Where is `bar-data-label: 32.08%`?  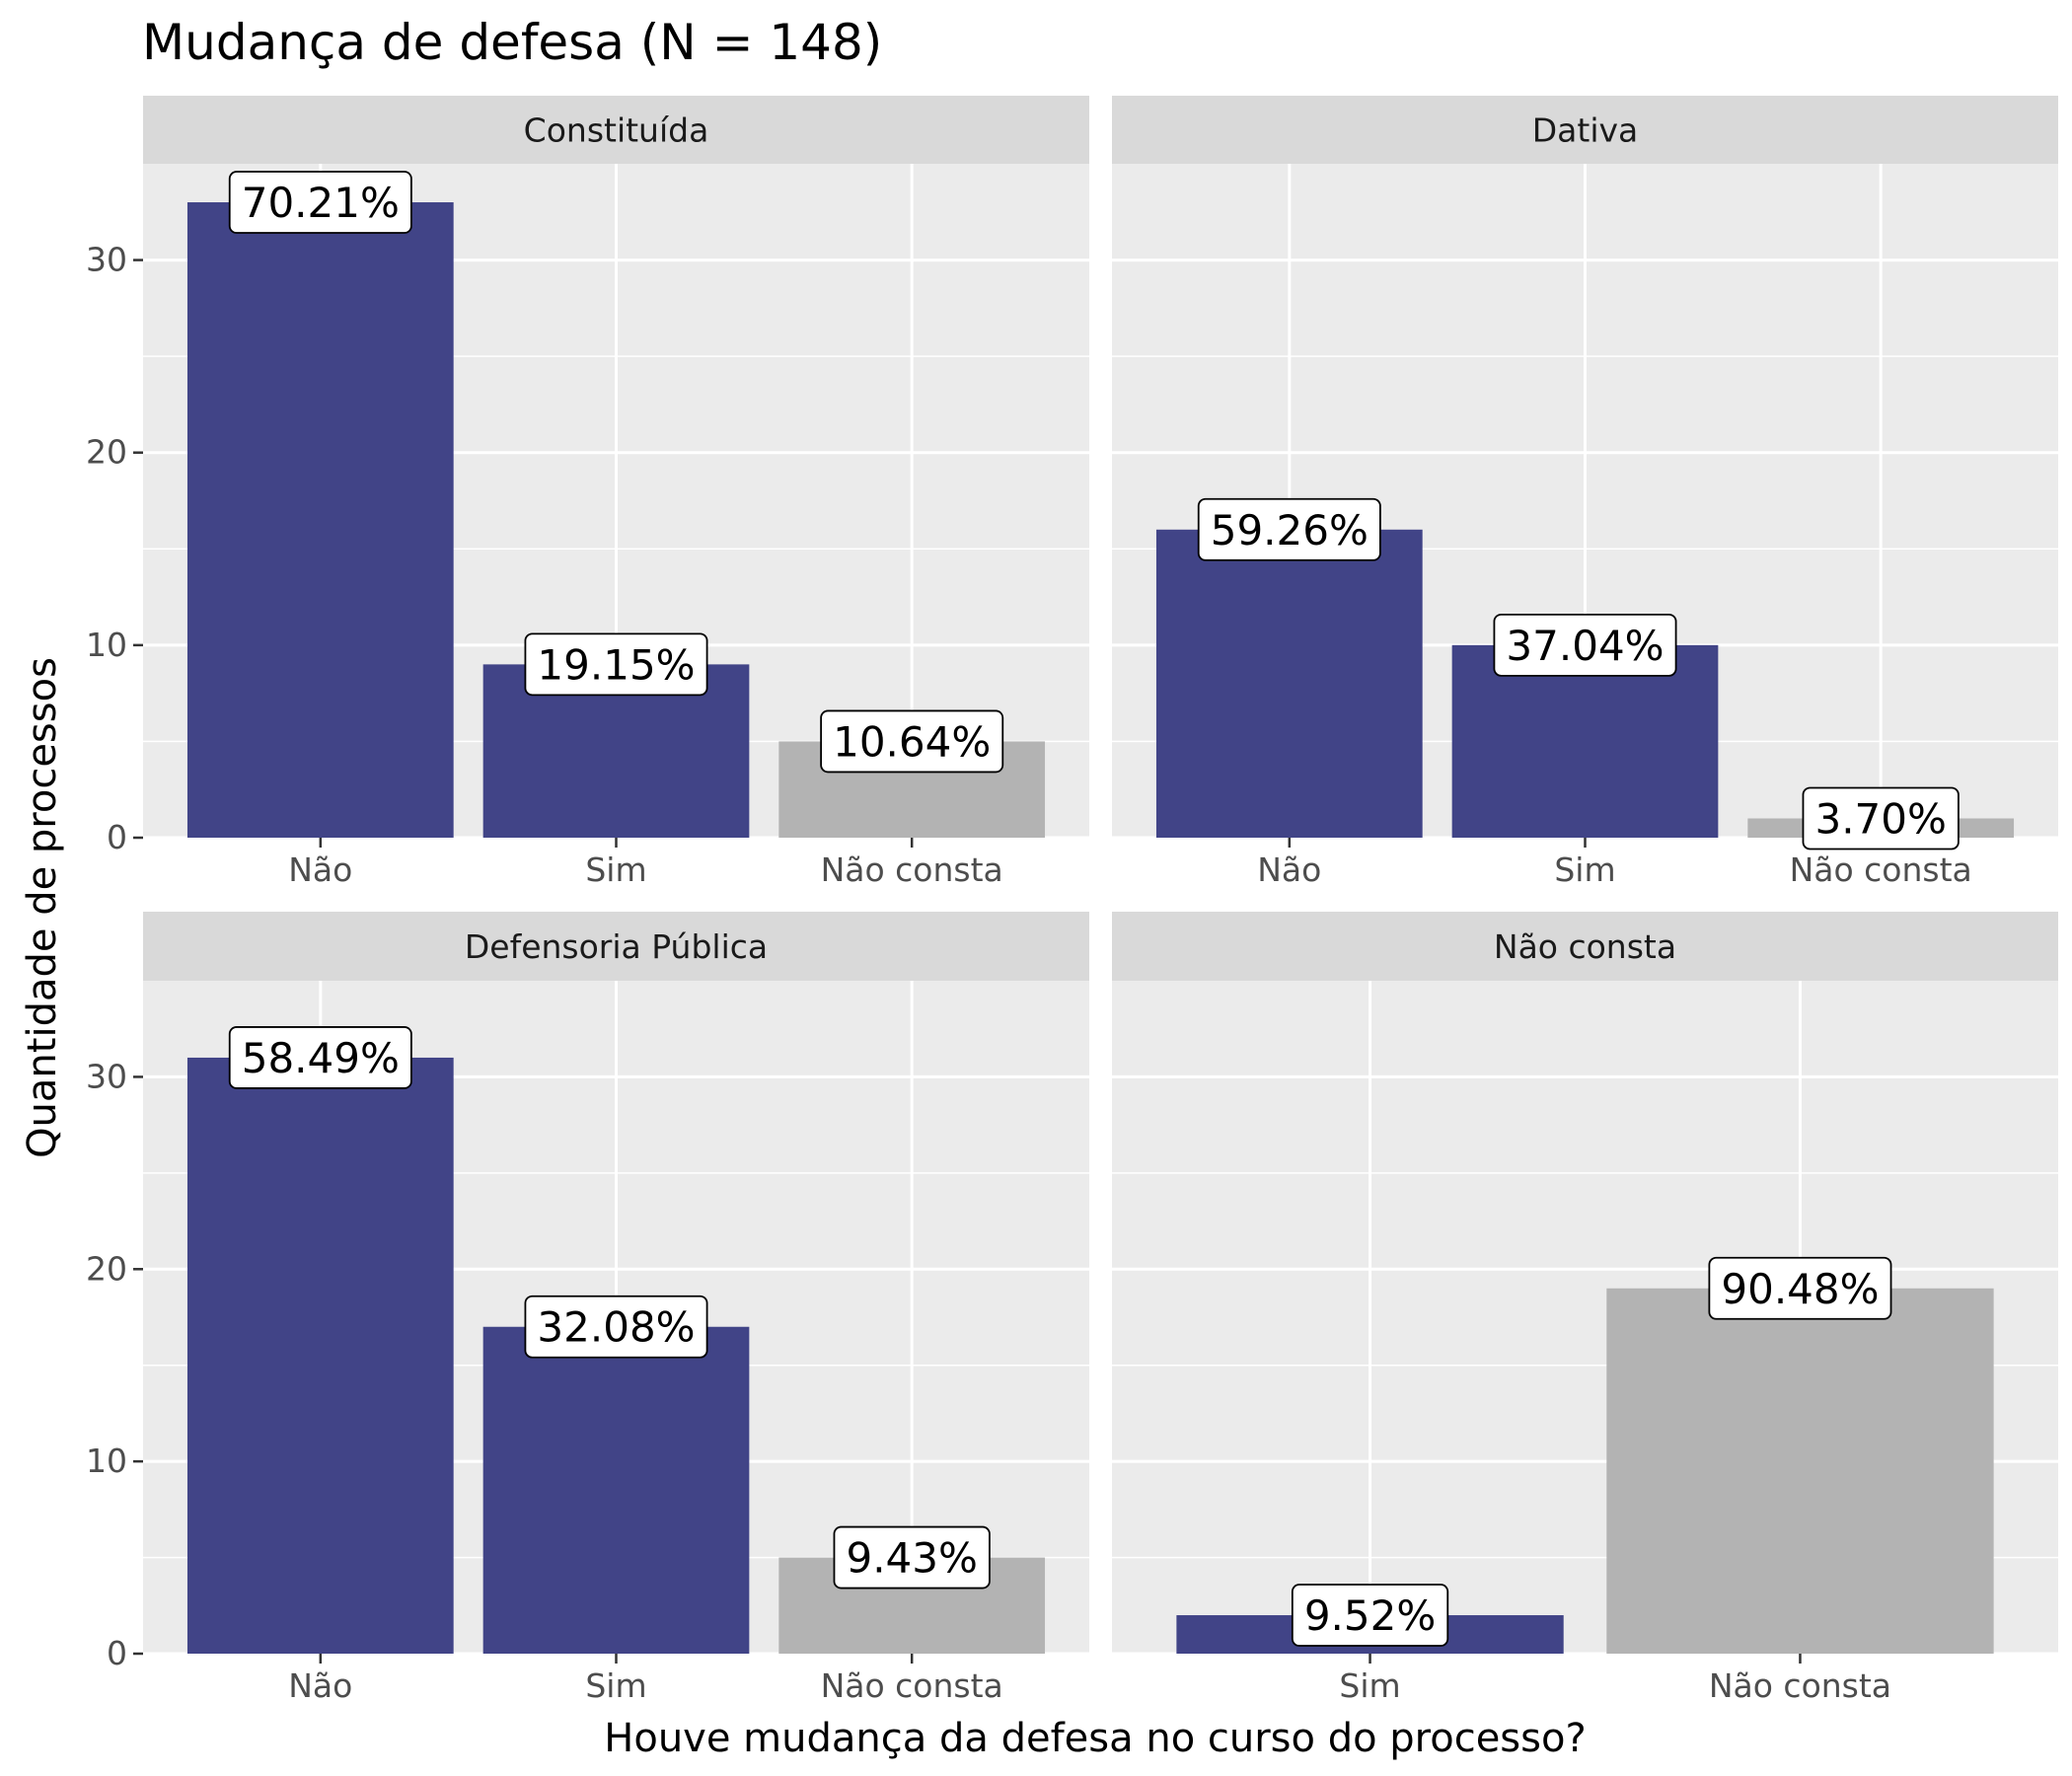 bar-data-label: 32.08% is located at coordinates (616, 1327).